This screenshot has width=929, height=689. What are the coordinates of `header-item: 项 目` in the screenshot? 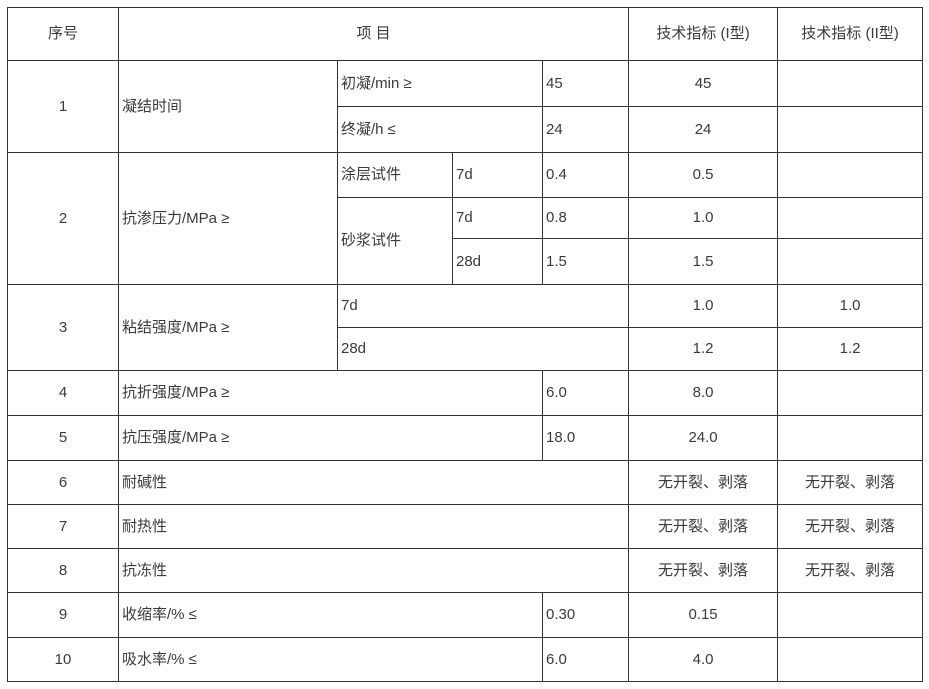 It's located at (373, 34).